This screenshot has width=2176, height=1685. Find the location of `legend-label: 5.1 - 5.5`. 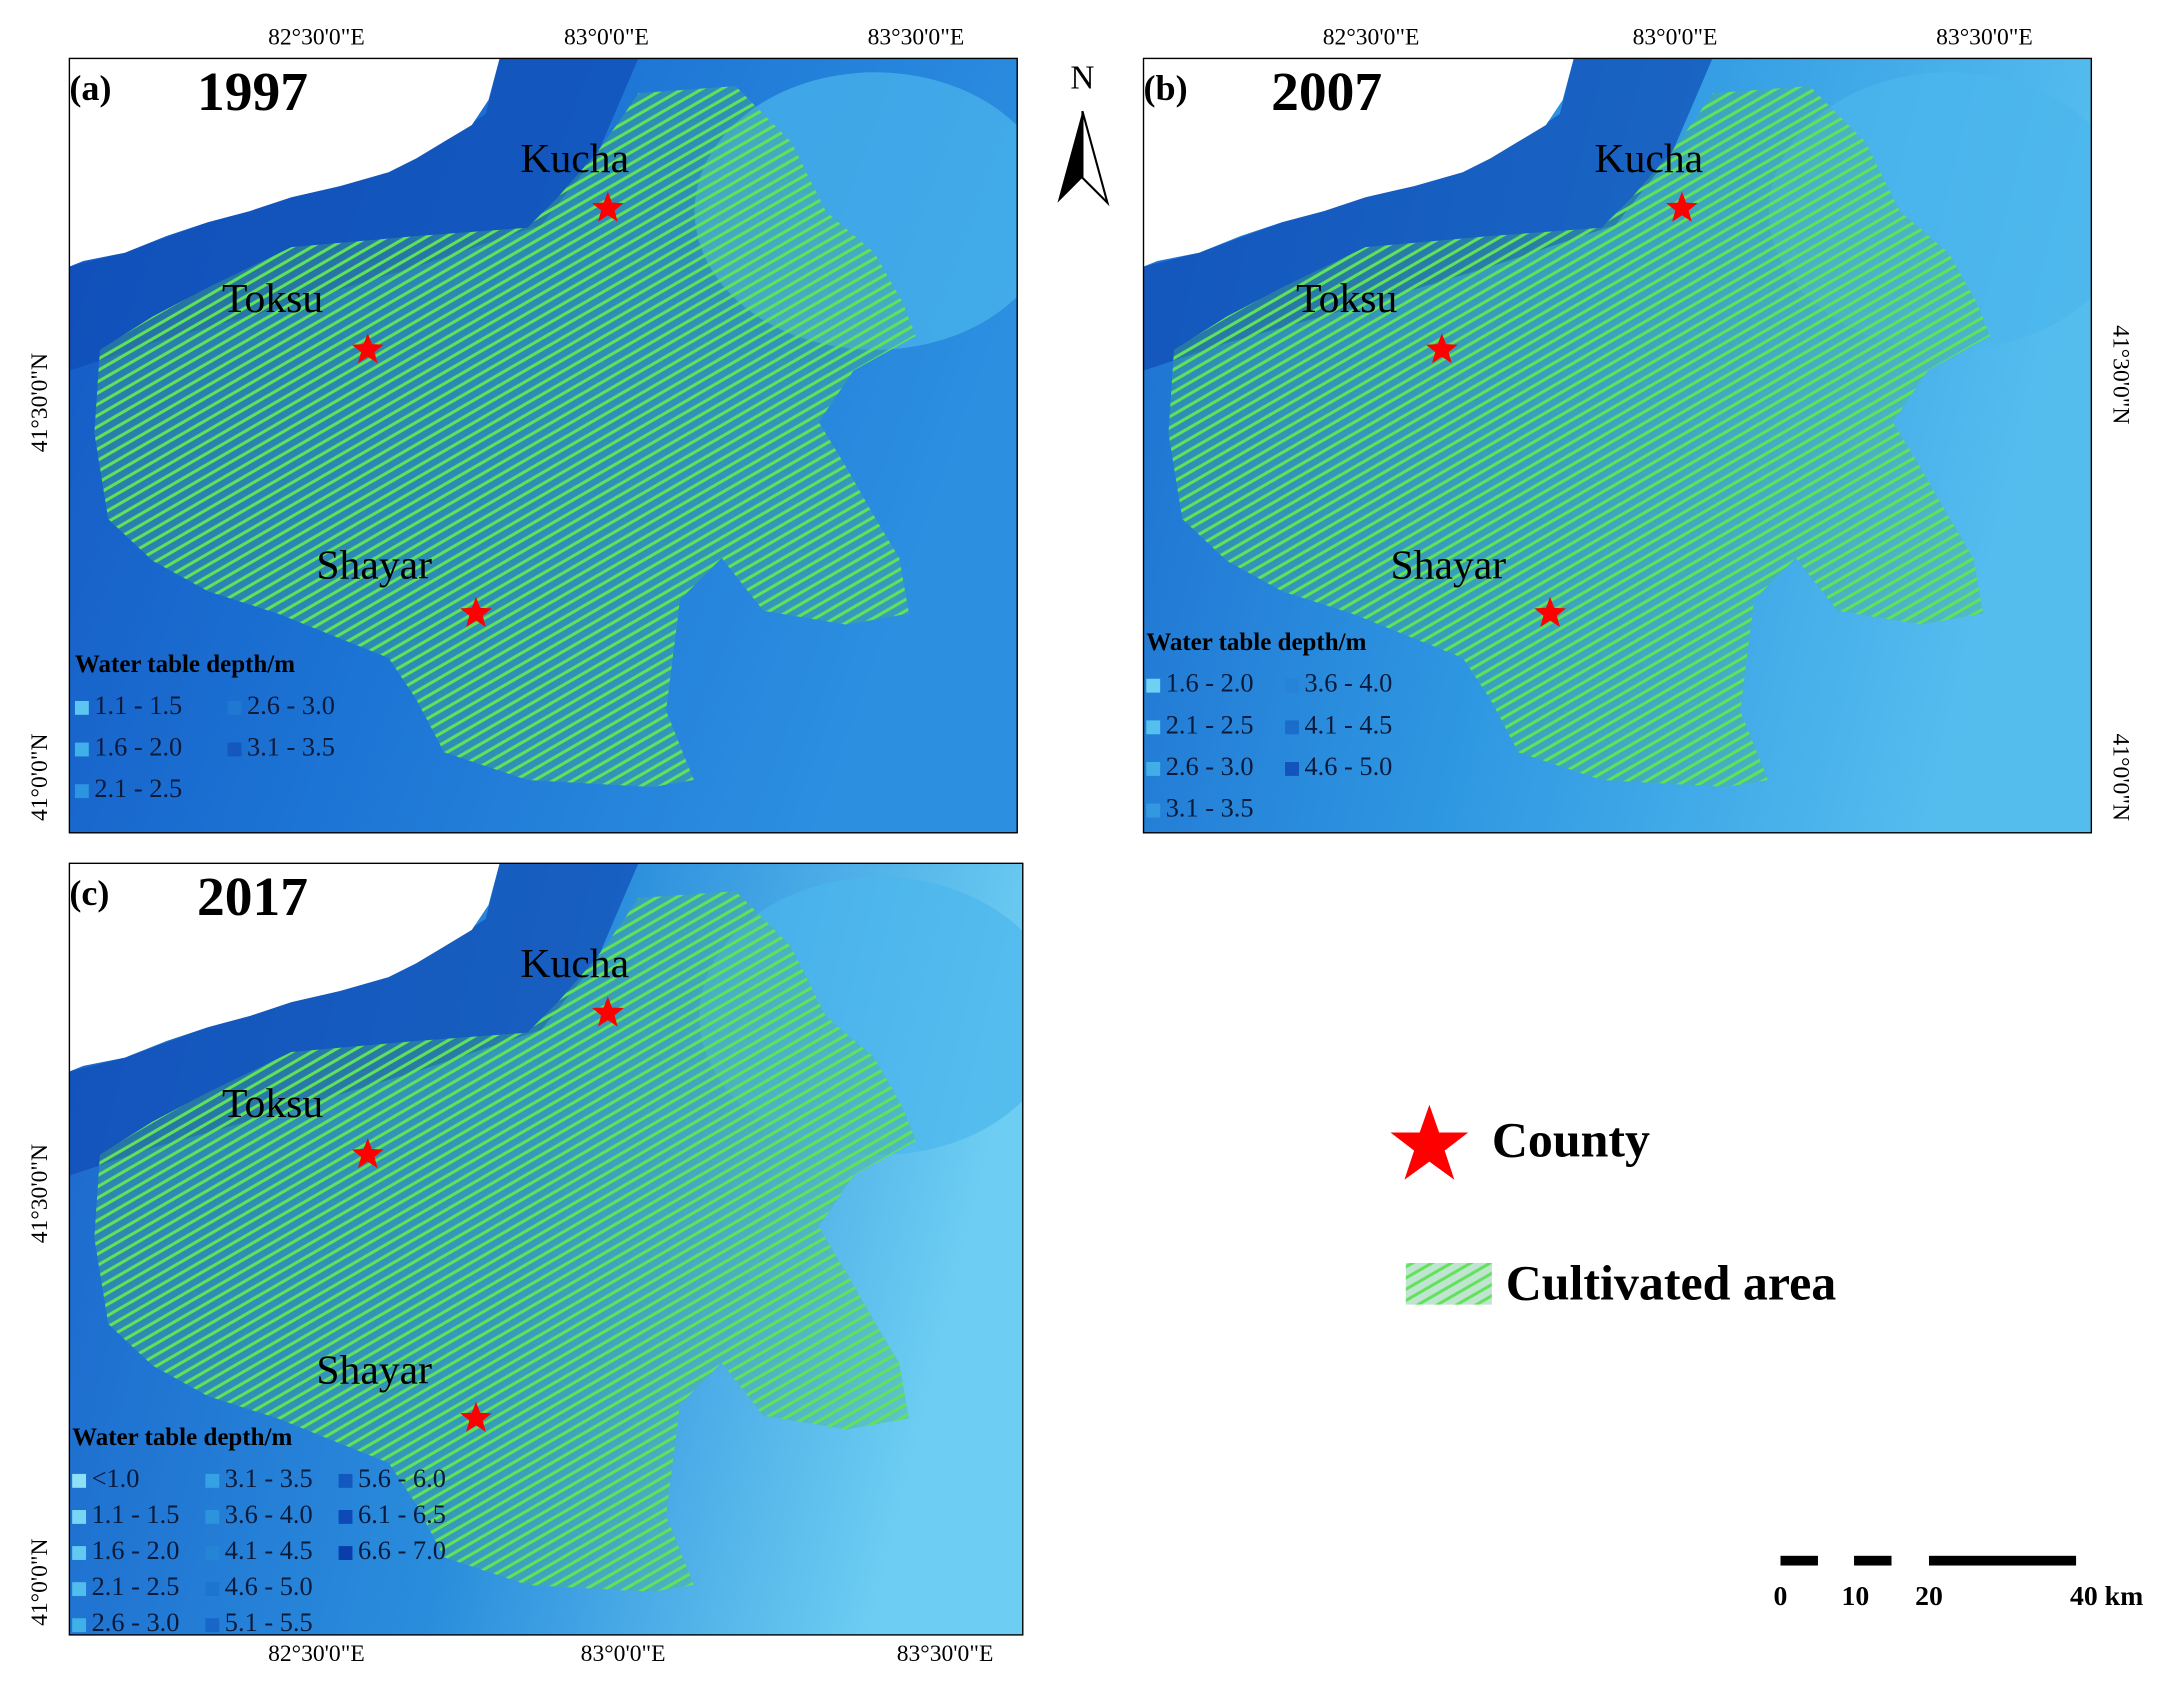

legend-label: 5.1 - 5.5 is located at coordinates (269, 1622).